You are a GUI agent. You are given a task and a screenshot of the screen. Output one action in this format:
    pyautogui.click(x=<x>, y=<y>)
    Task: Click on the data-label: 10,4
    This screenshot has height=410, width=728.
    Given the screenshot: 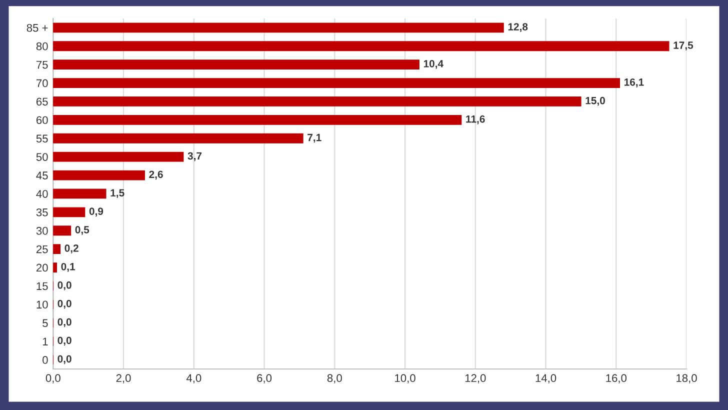 What is the action you would take?
    pyautogui.click(x=434, y=64)
    